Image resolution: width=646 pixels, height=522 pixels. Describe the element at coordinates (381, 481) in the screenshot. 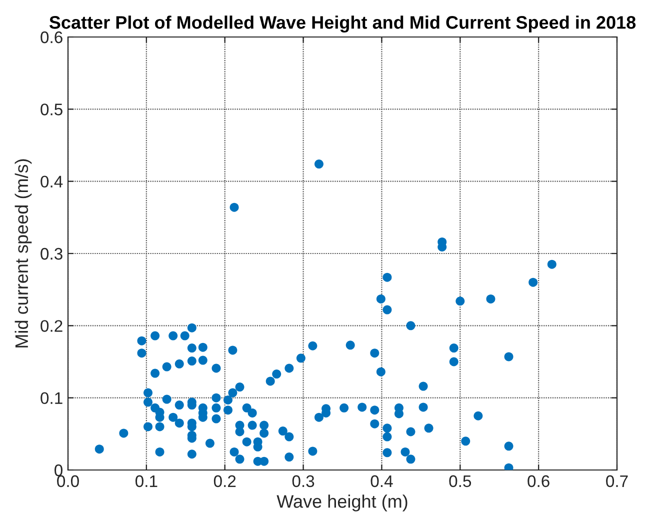

I see `x-tick-label: 0.4` at that location.